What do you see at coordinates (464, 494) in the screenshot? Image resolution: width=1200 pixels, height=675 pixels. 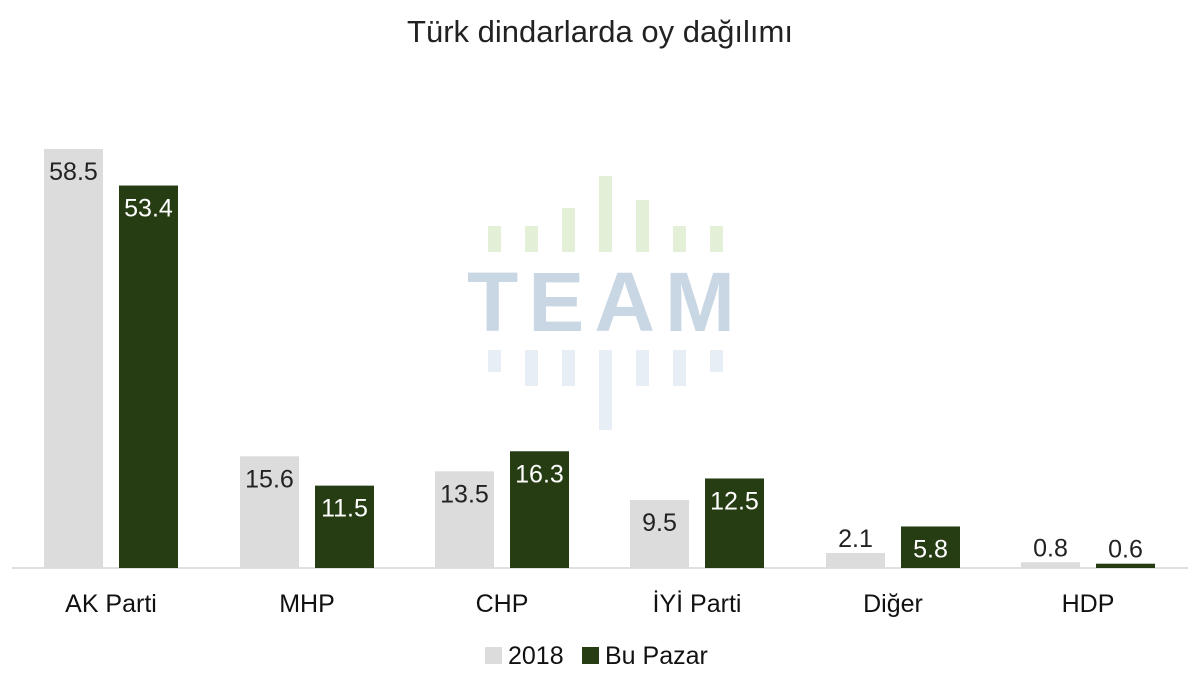 I see `value-label: 13.5` at bounding box center [464, 494].